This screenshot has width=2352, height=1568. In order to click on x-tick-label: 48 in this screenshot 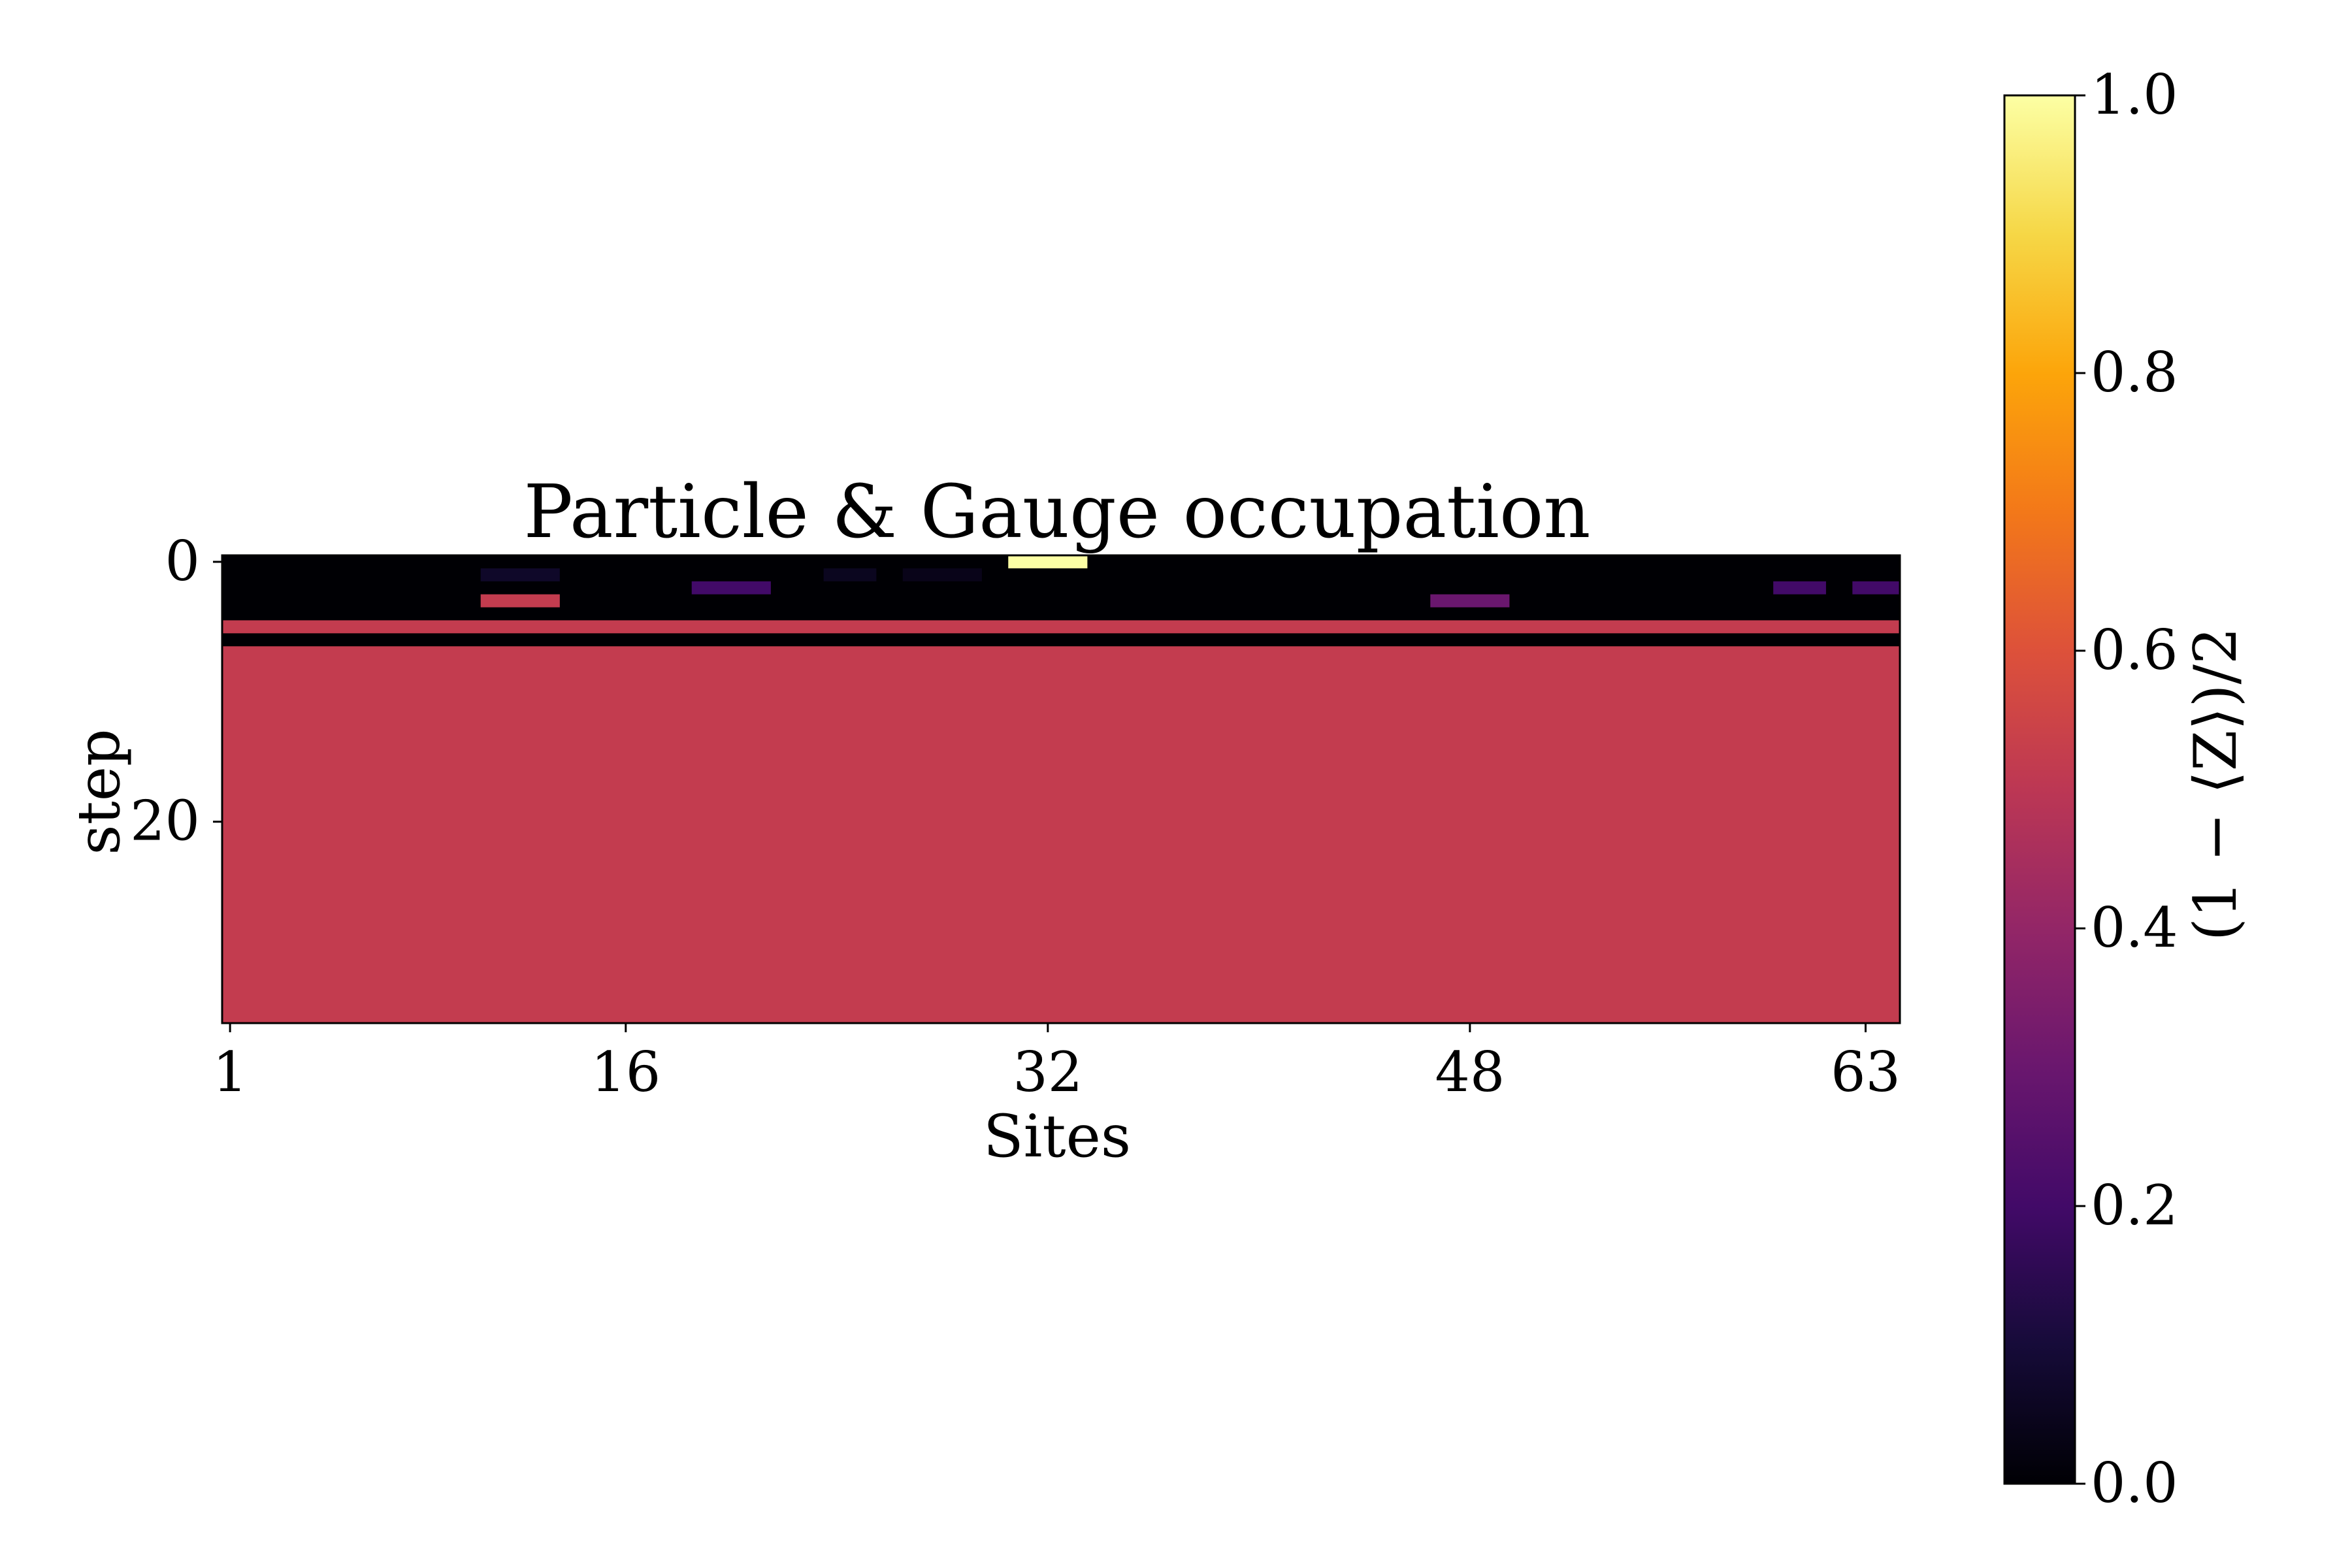, I will do `click(1470, 1072)`.